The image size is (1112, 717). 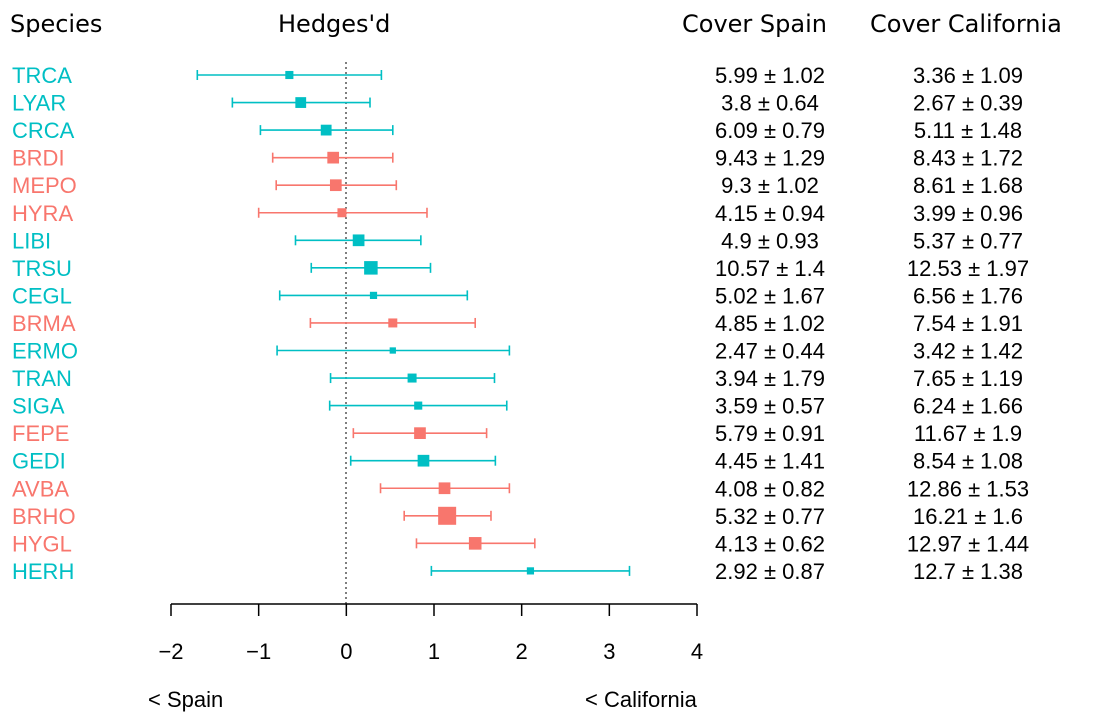 What do you see at coordinates (770, 213) in the screenshot?
I see `cover-spain-value: 4.15 ± 0.94` at bounding box center [770, 213].